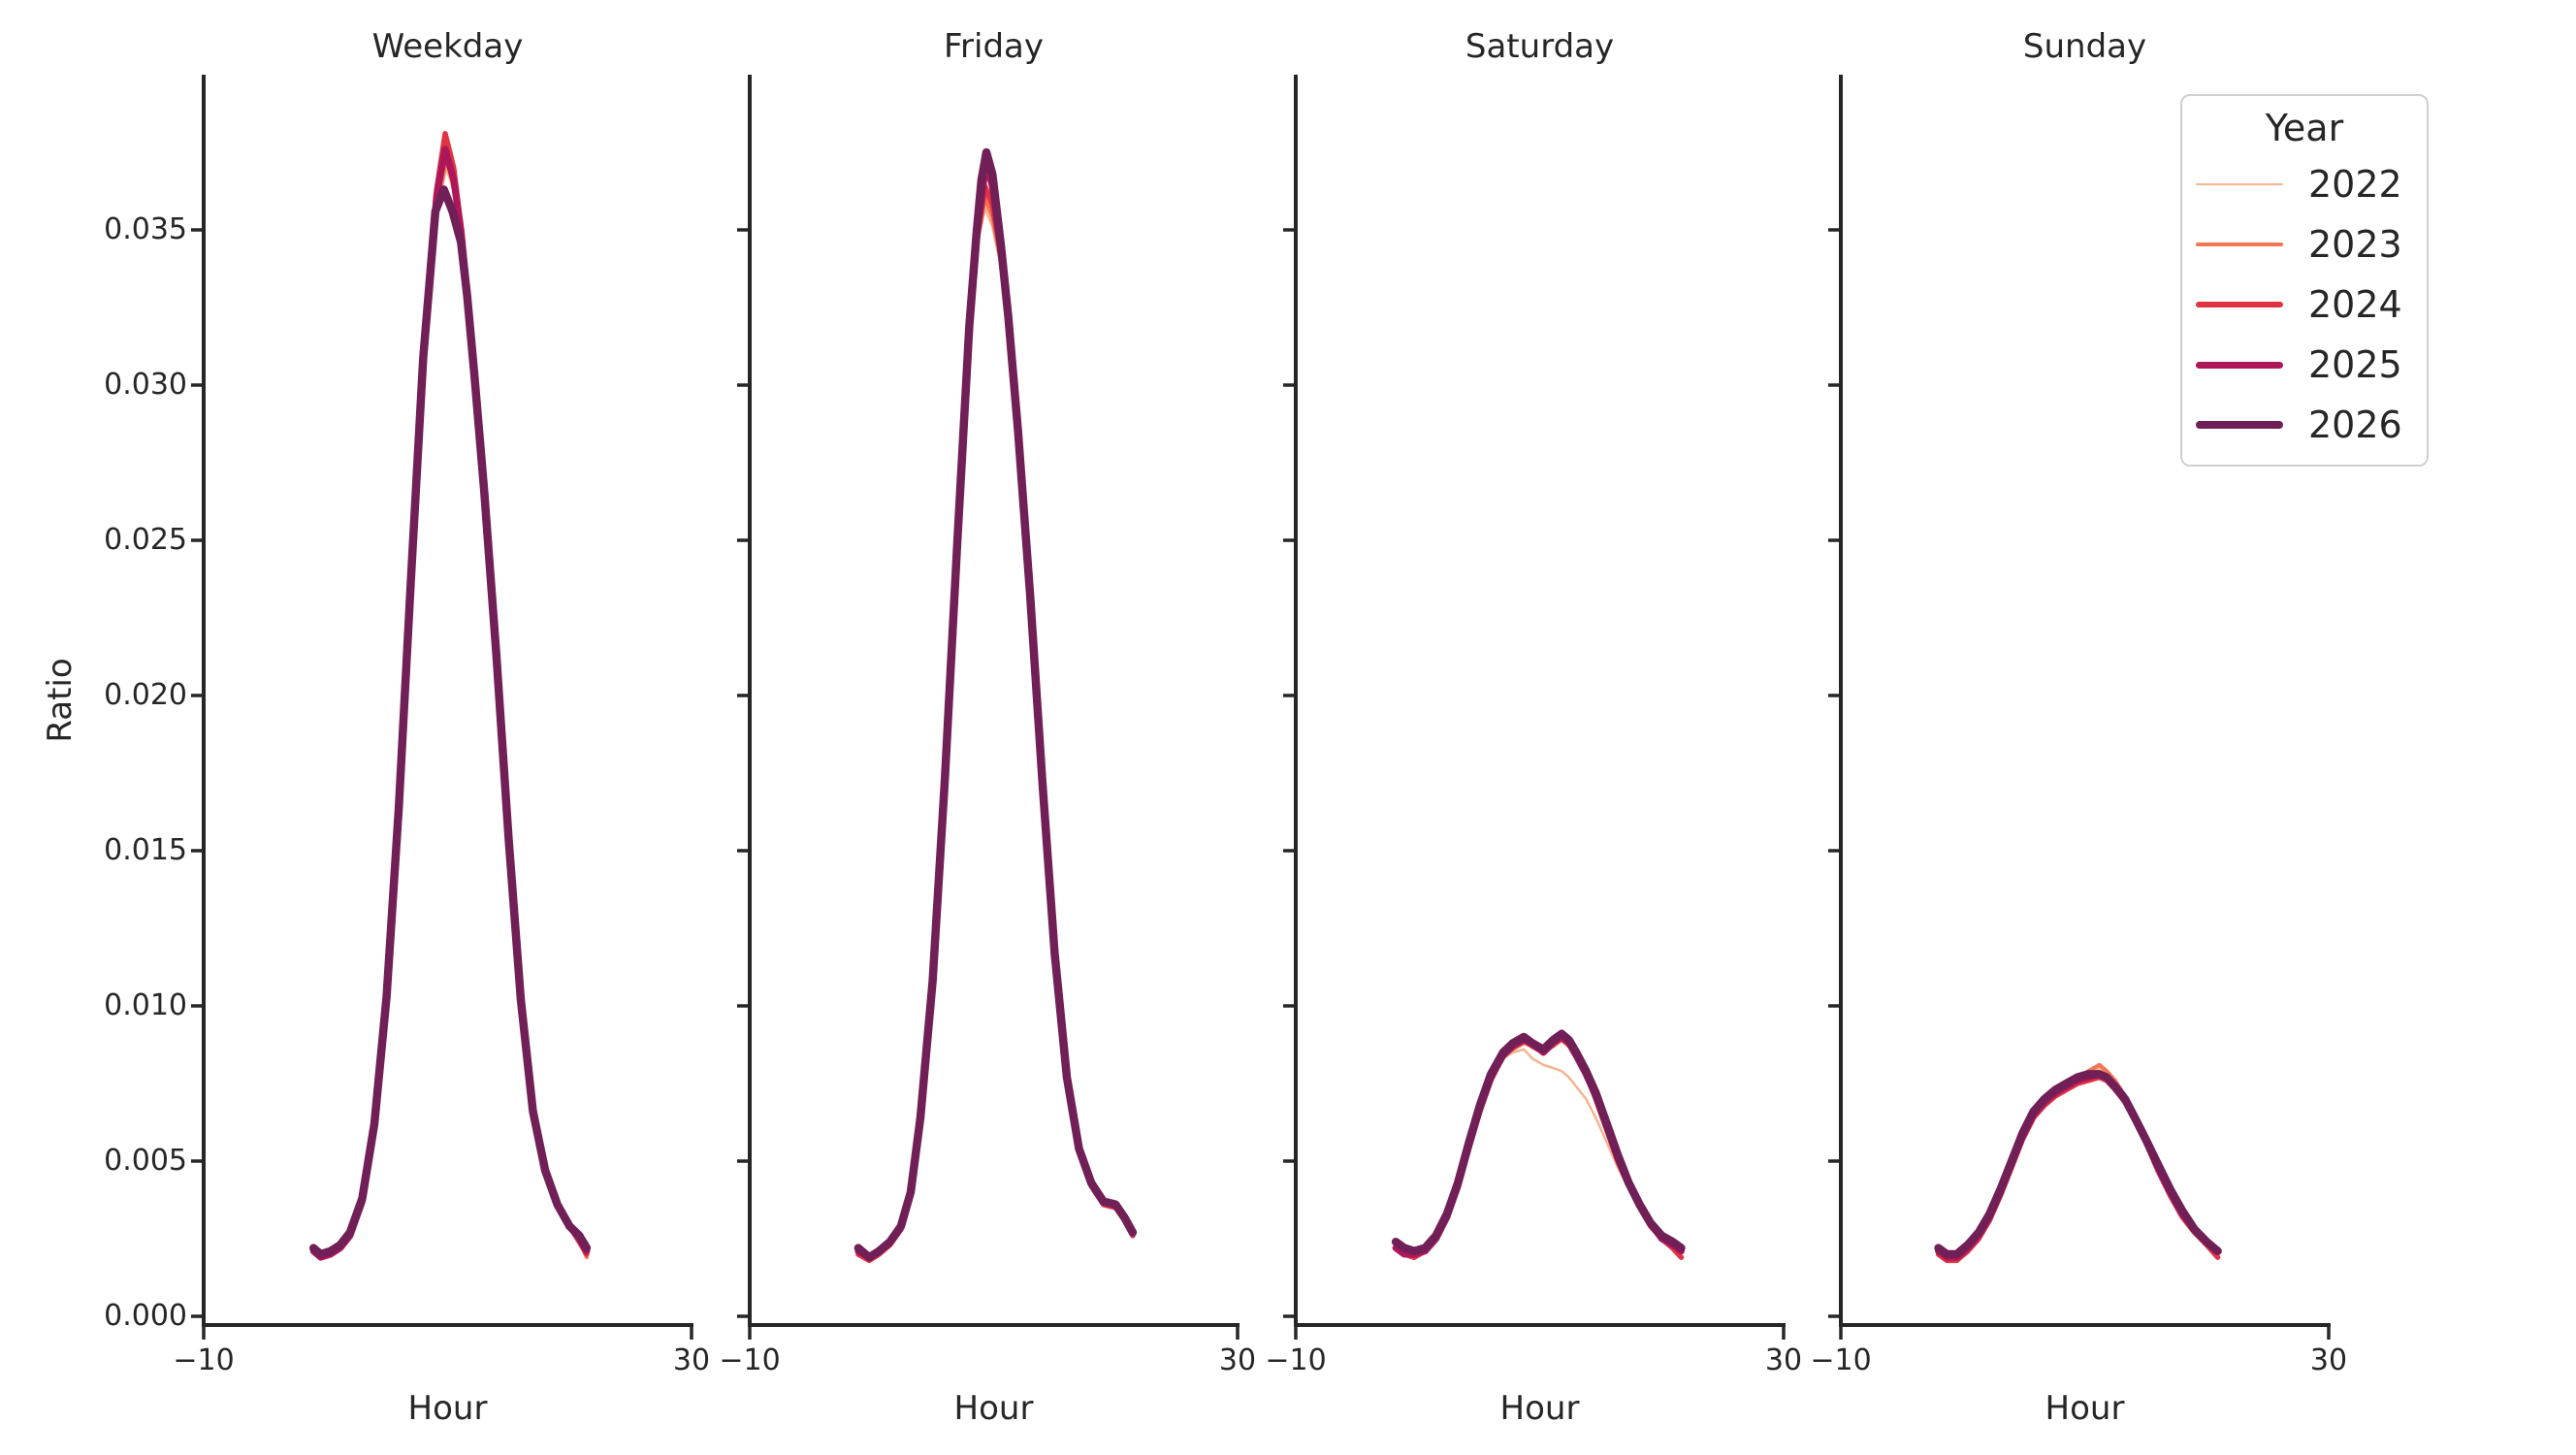 The image size is (2576, 1455). Describe the element at coordinates (145, 1005) in the screenshot. I see `y-tick-label: 0.010` at that location.